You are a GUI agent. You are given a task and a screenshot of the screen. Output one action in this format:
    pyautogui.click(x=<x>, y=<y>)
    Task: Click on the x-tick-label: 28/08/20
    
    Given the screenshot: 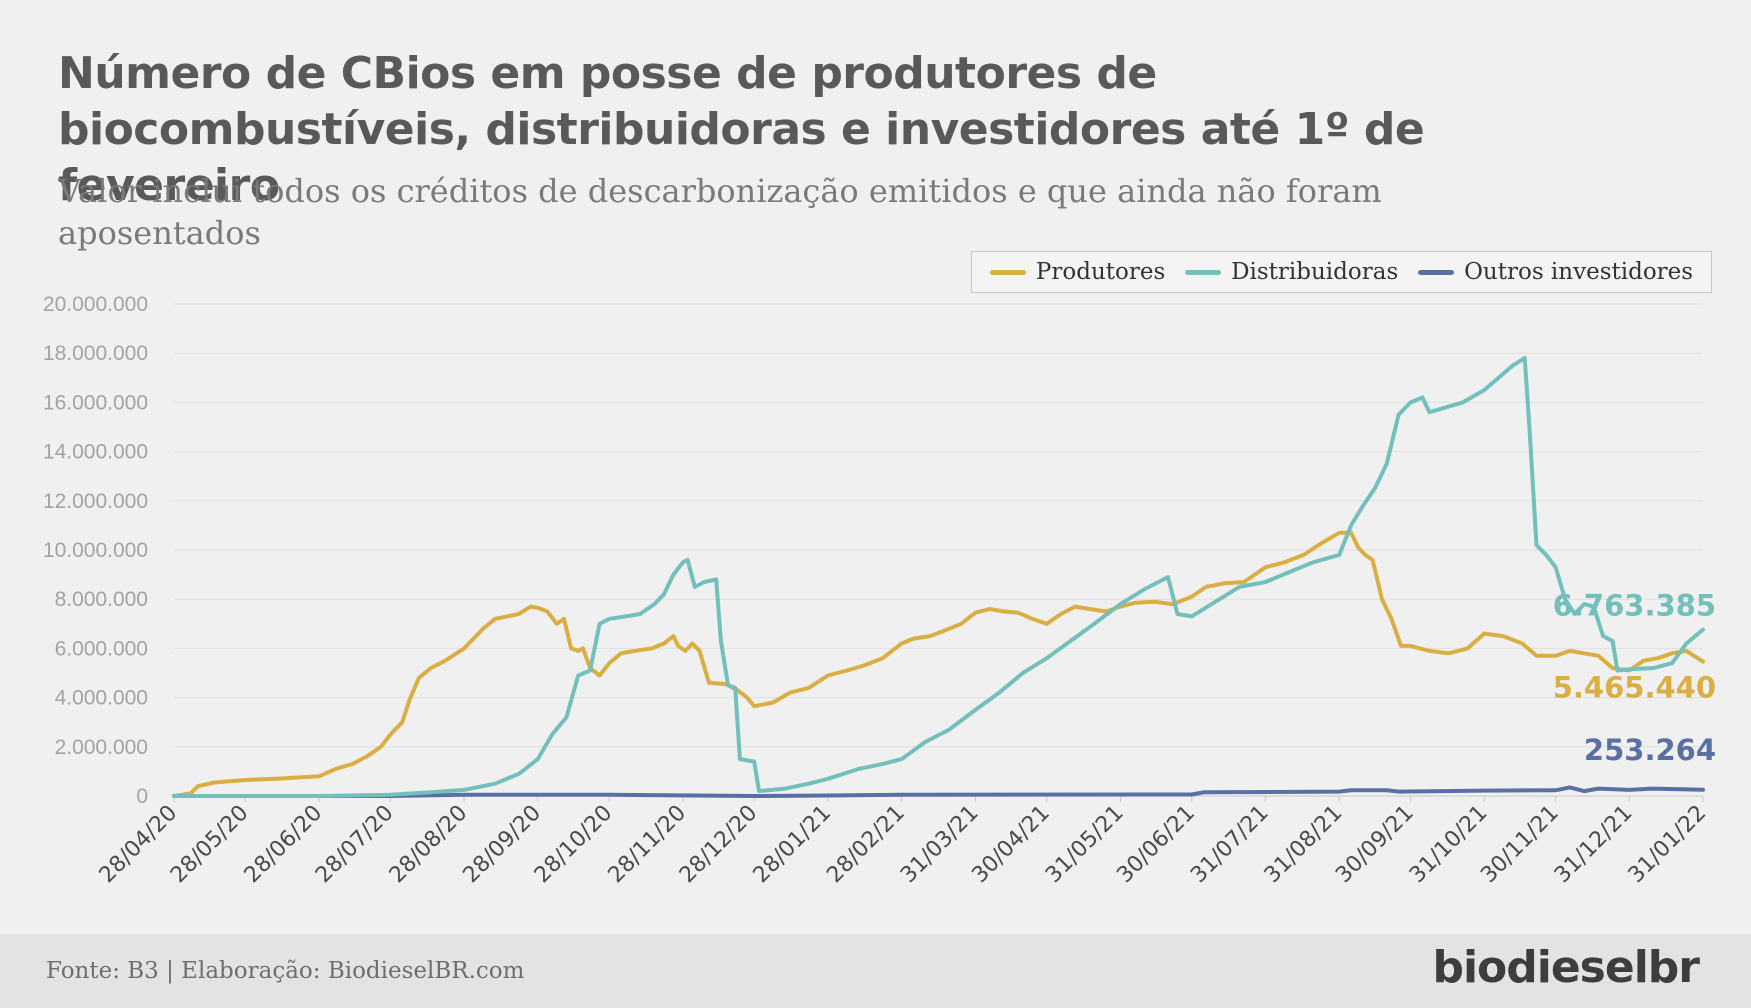 What is the action you would take?
    pyautogui.click(x=429, y=845)
    